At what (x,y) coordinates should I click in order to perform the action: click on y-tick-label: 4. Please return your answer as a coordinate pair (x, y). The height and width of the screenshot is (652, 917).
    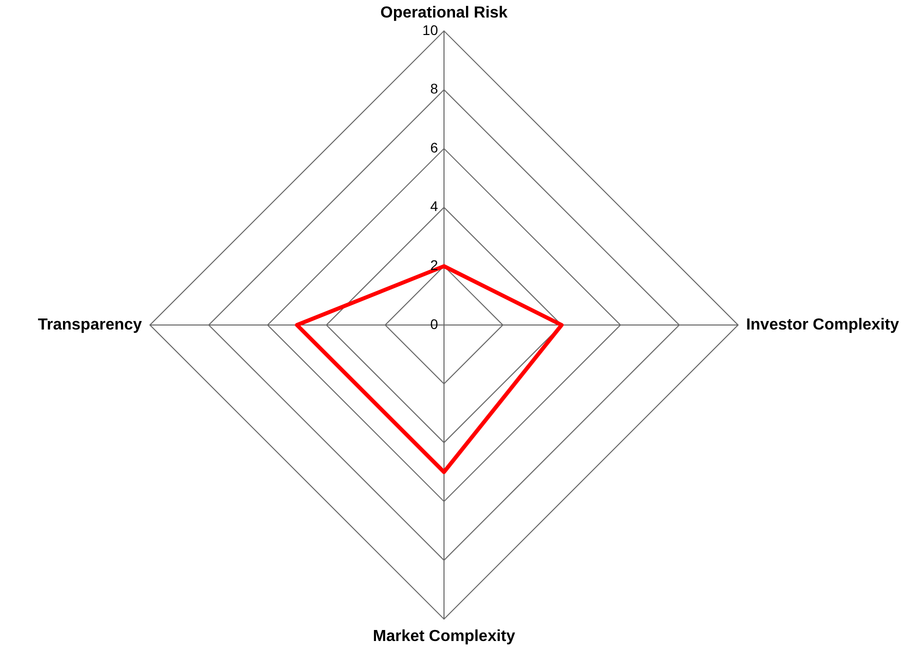
    Looking at the image, I should click on (434, 206).